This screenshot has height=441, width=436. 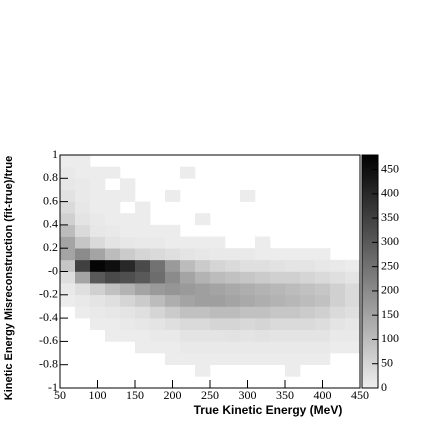 I want to click on x-tick-label: 100, so click(x=98, y=395).